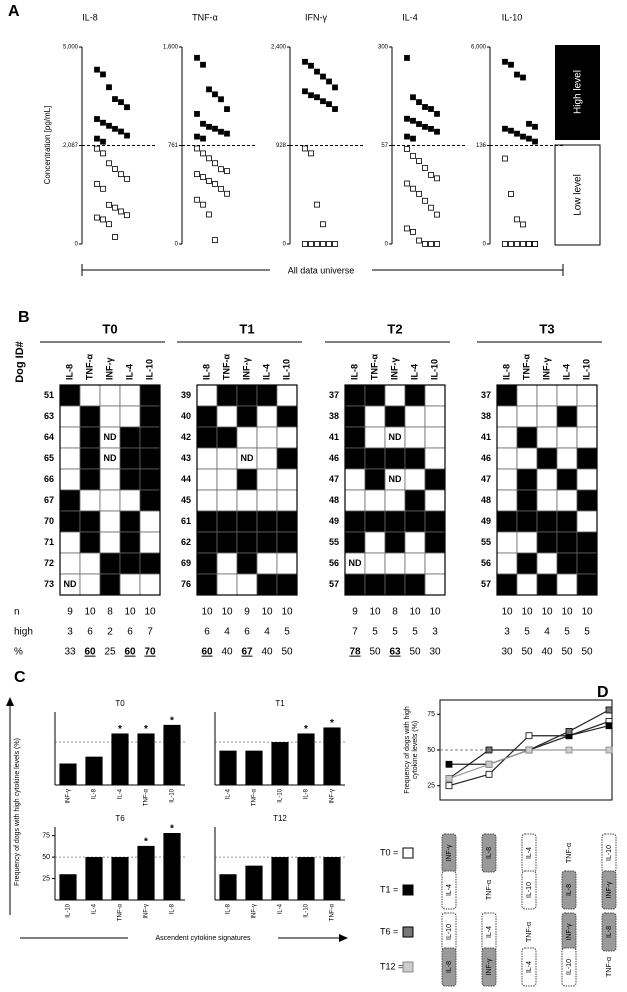 The height and width of the screenshot is (992, 627). Describe the element at coordinates (355, 632) in the screenshot. I see `summary-value: 7` at that location.